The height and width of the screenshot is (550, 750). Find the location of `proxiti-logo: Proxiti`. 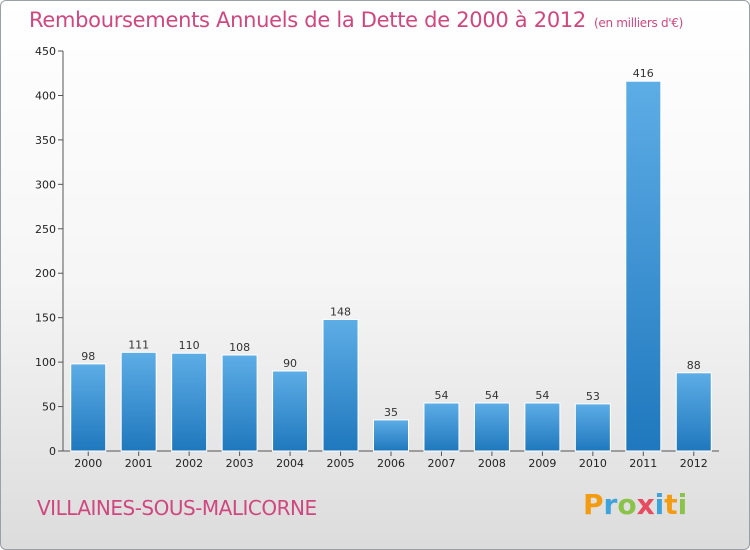

proxiti-logo: Proxiti is located at coordinates (635, 504).